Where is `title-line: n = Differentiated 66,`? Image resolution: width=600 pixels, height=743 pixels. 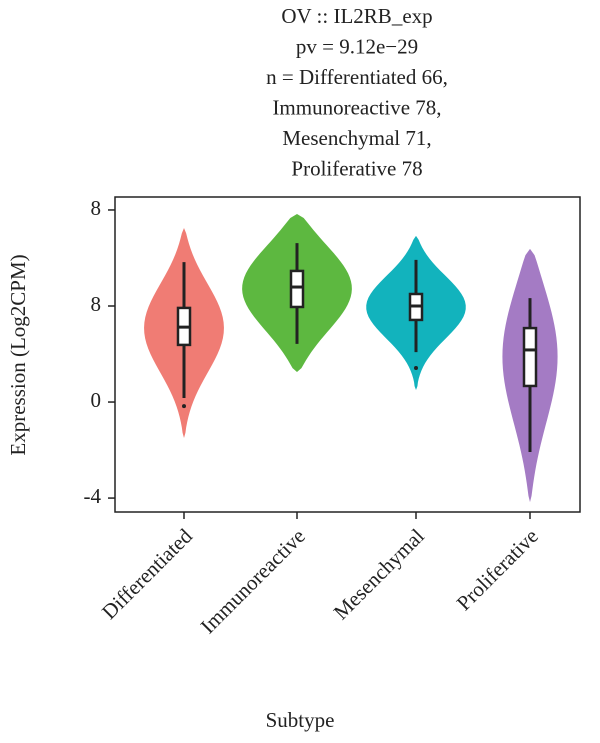
title-line: n = Differentiated 66, is located at coordinates (357, 77).